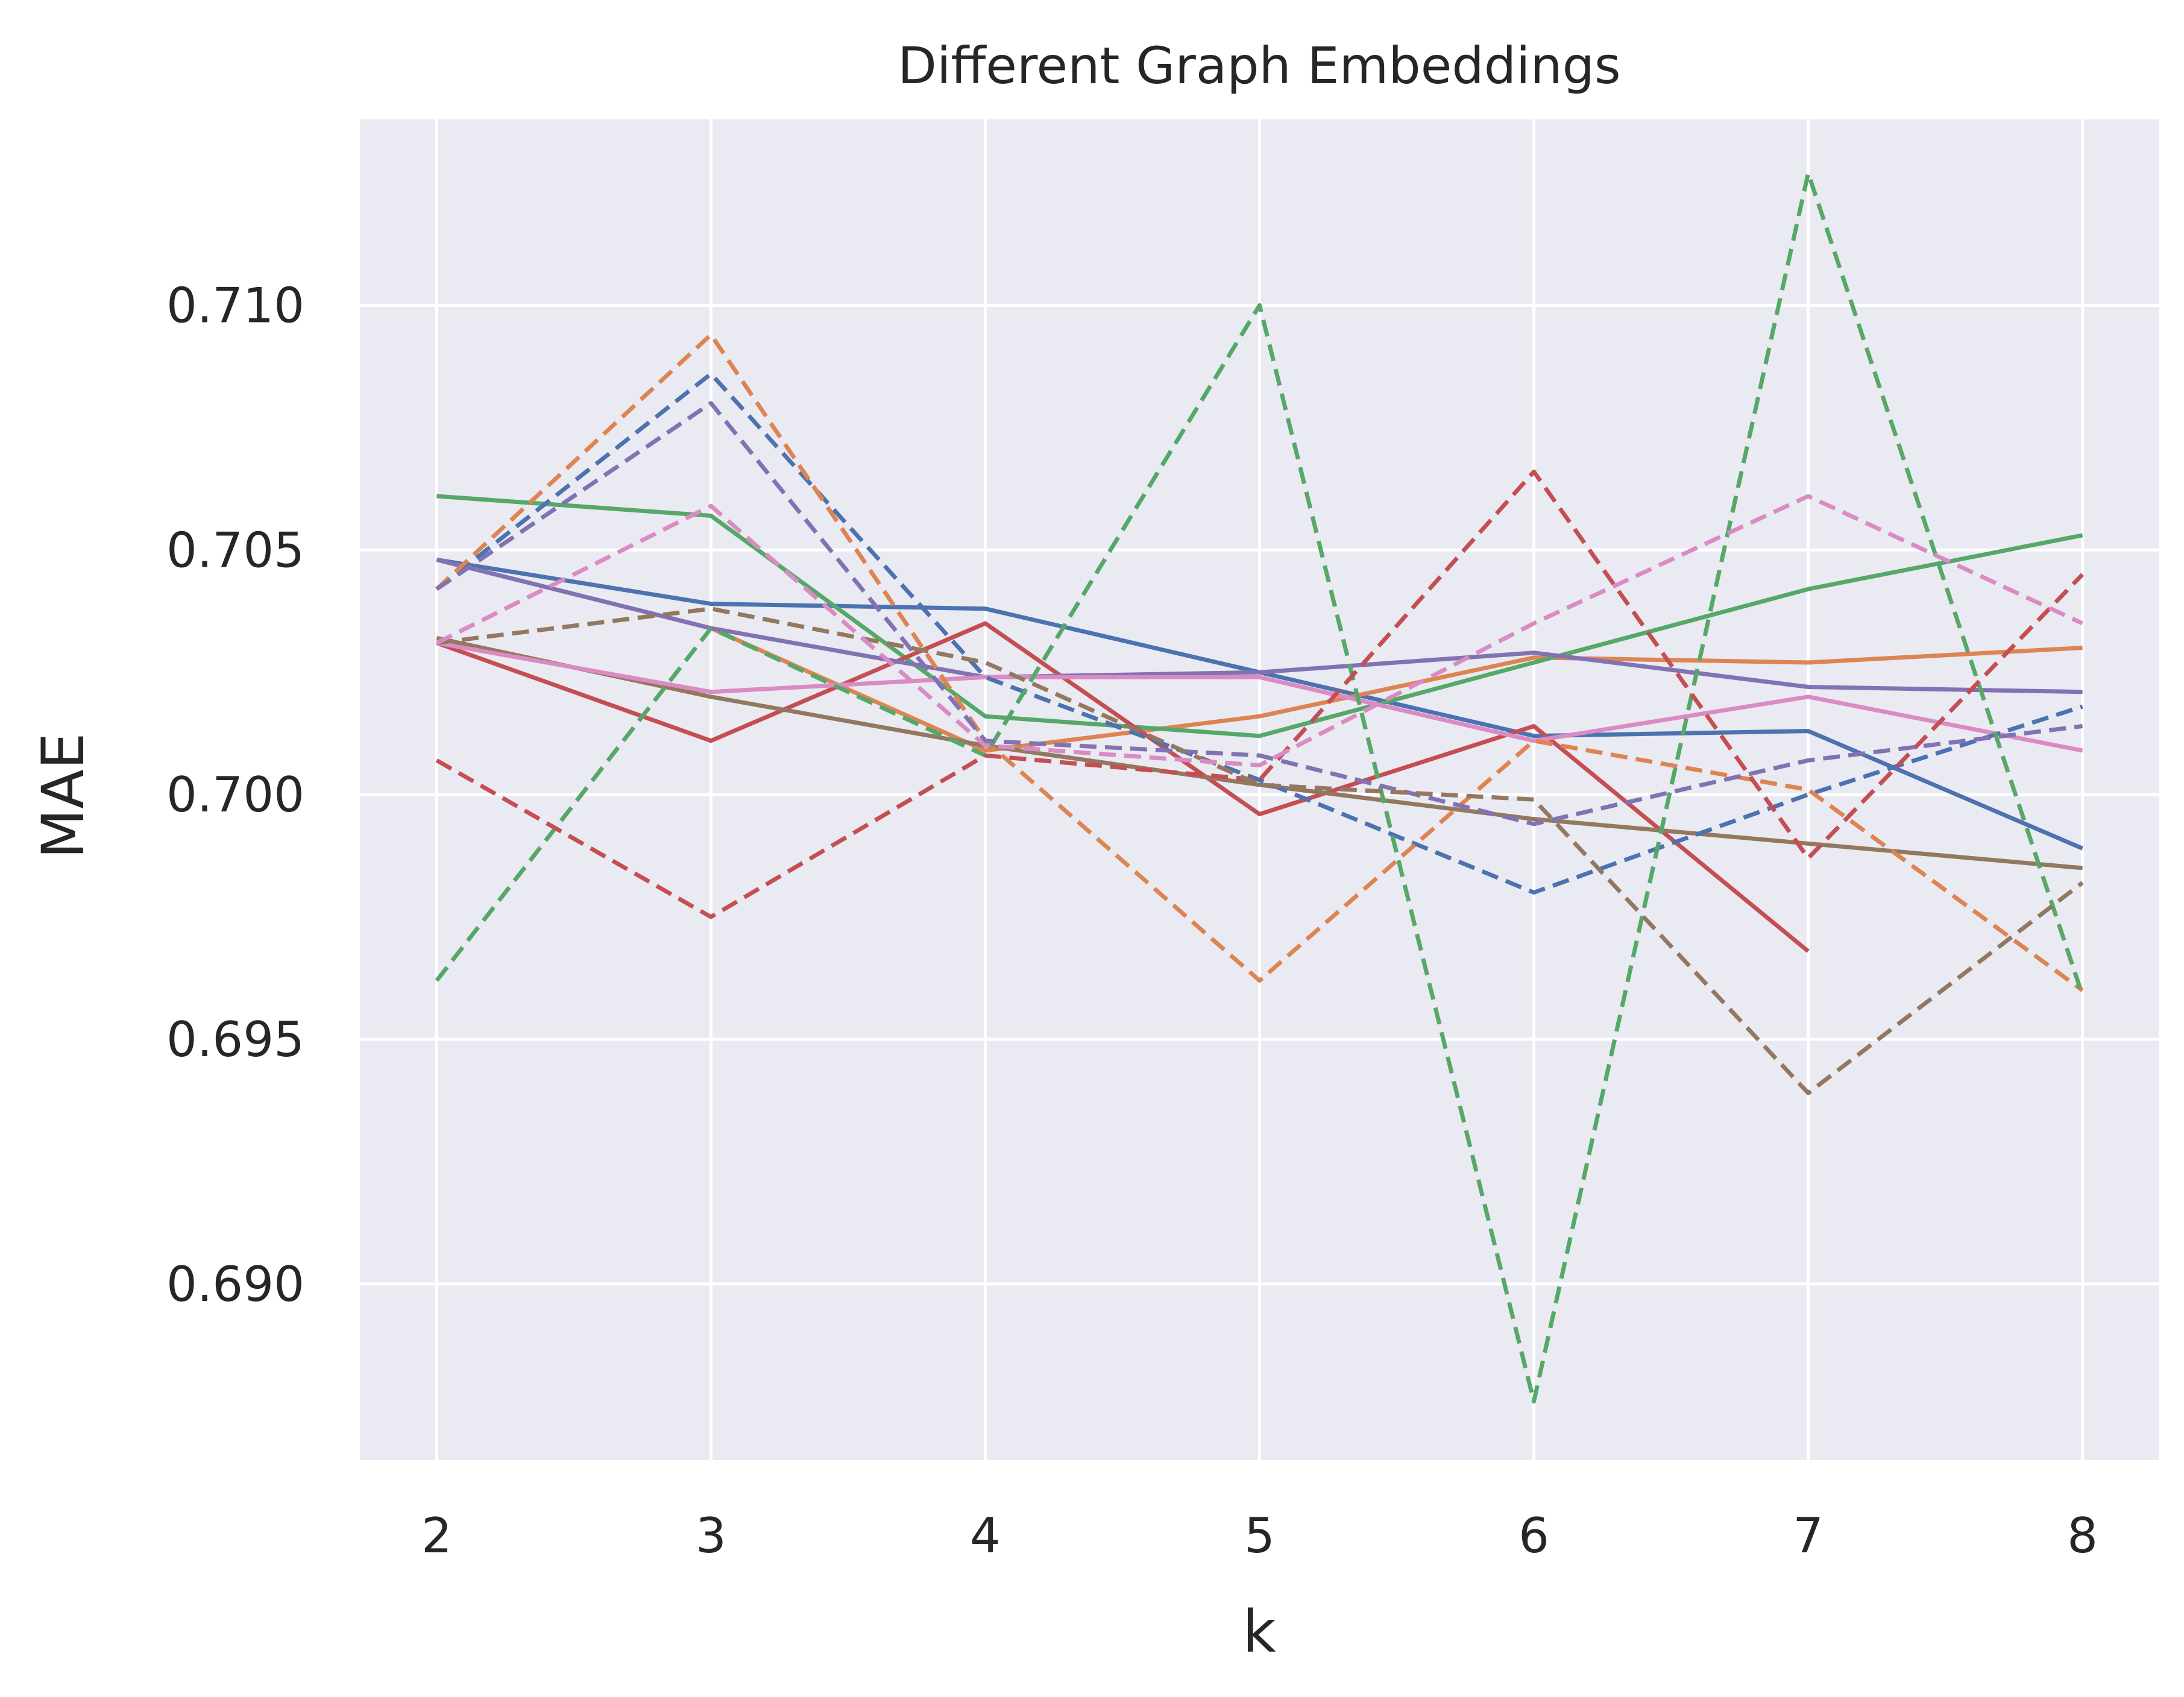 This screenshot has width=2184, height=1697. Describe the element at coordinates (64, 795) in the screenshot. I see `y-axis-label: MAE` at that location.